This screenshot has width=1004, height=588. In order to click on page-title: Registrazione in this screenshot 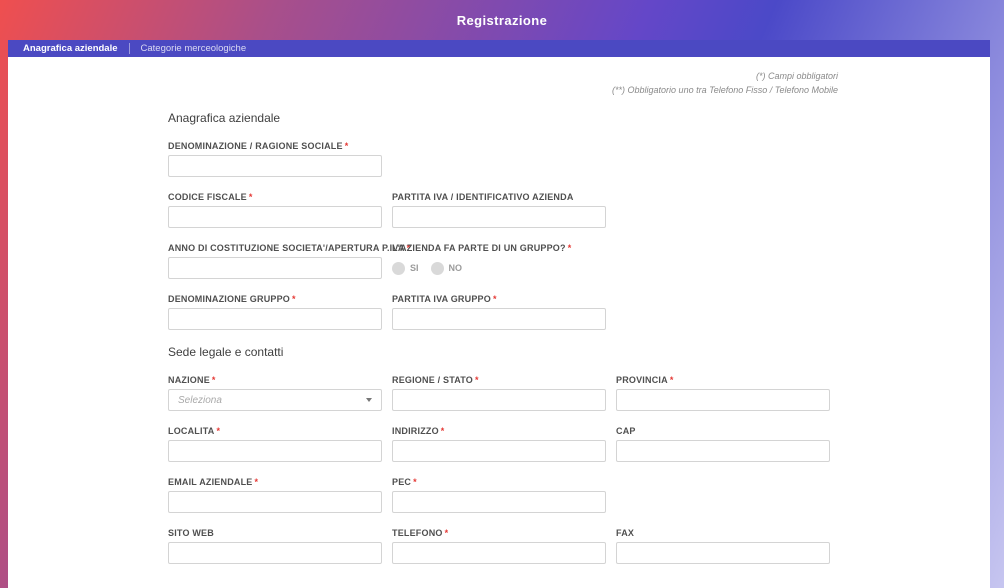, I will do `click(502, 20)`.